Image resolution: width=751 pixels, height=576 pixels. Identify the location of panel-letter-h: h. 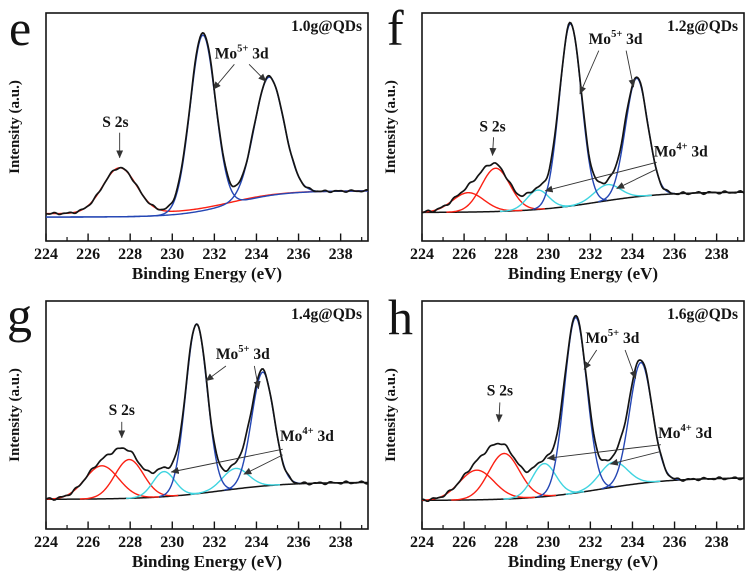
(400, 317).